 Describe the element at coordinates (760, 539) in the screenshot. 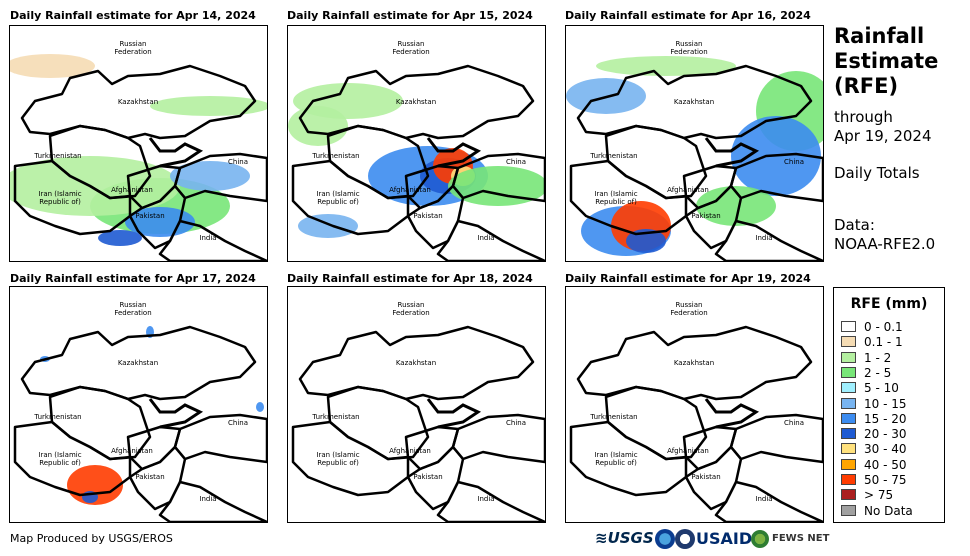

I see `fews-logo-icon` at that location.